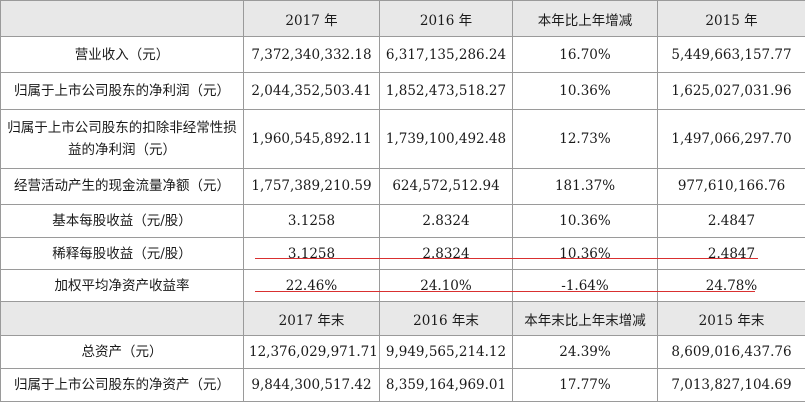 The image size is (805, 402). I want to click on row-label: 基本每股收益（元/股）, so click(122, 221).